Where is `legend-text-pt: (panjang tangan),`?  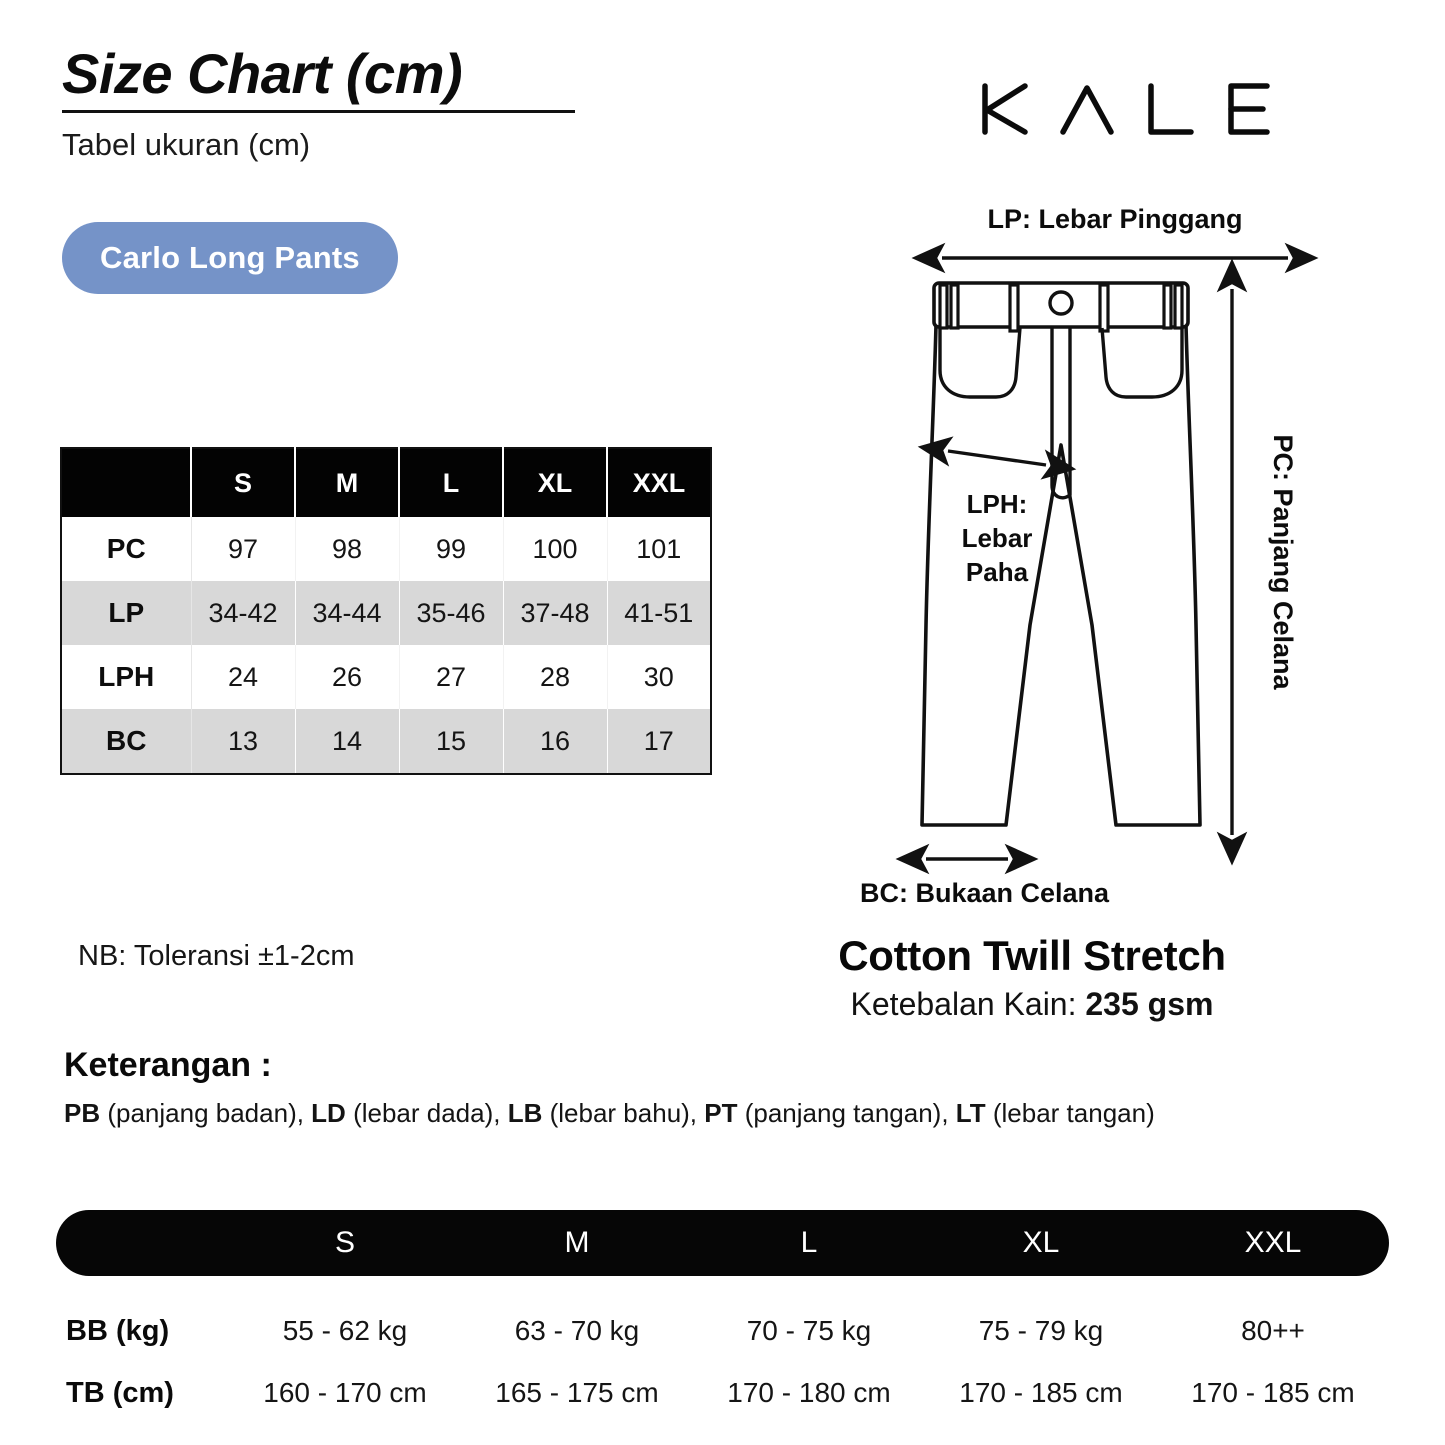
legend-text-pt: (panjang tangan), is located at coordinates (846, 1113).